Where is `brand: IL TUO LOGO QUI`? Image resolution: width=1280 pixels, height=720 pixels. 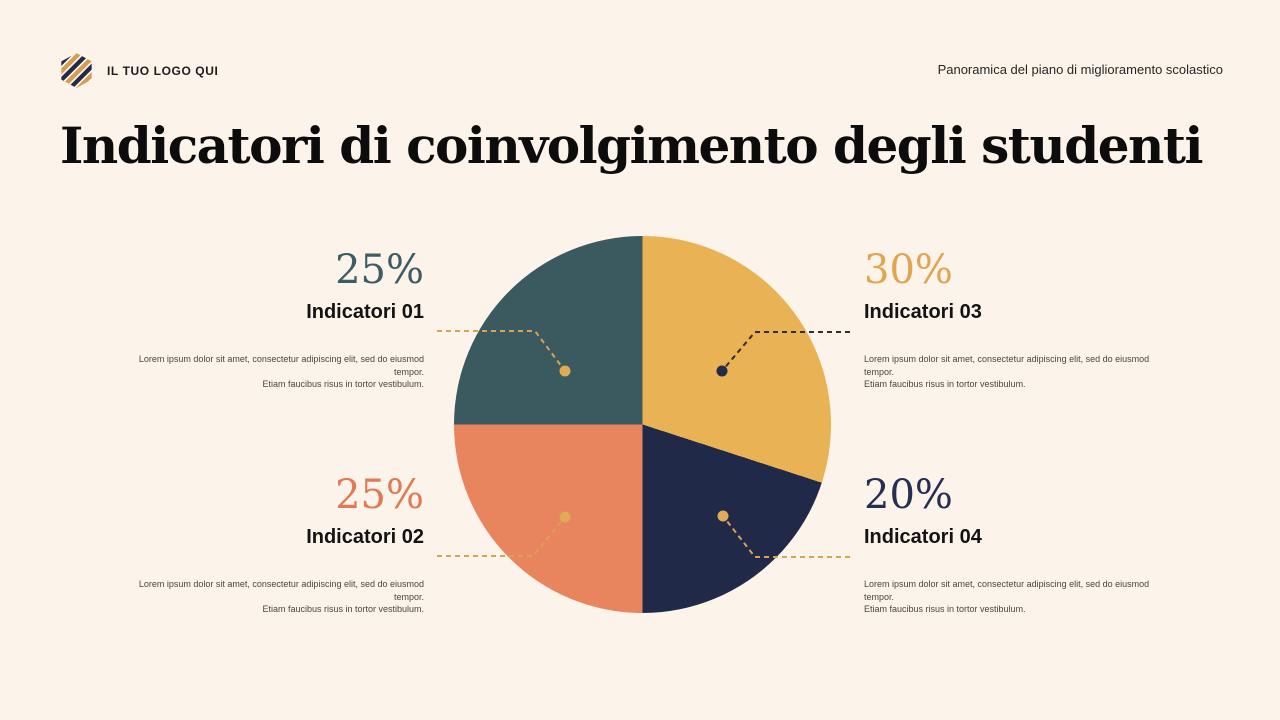
brand: IL TUO LOGO QUI is located at coordinates (139, 70).